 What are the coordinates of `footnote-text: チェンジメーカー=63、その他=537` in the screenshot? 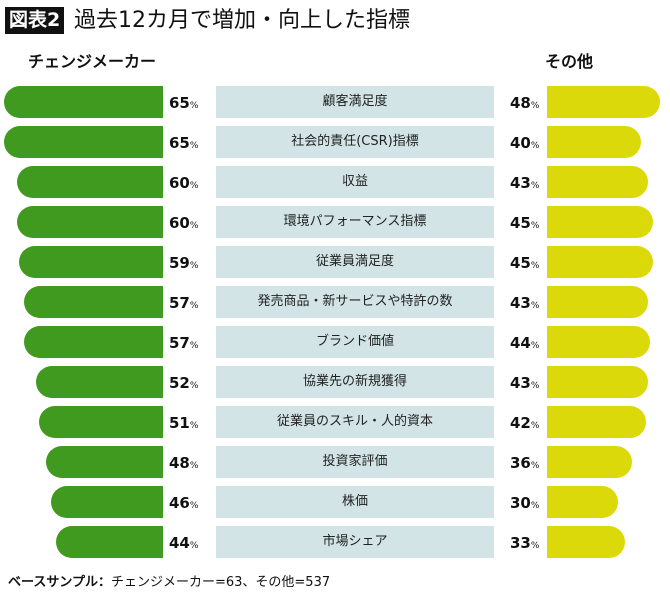 It's located at (220, 582).